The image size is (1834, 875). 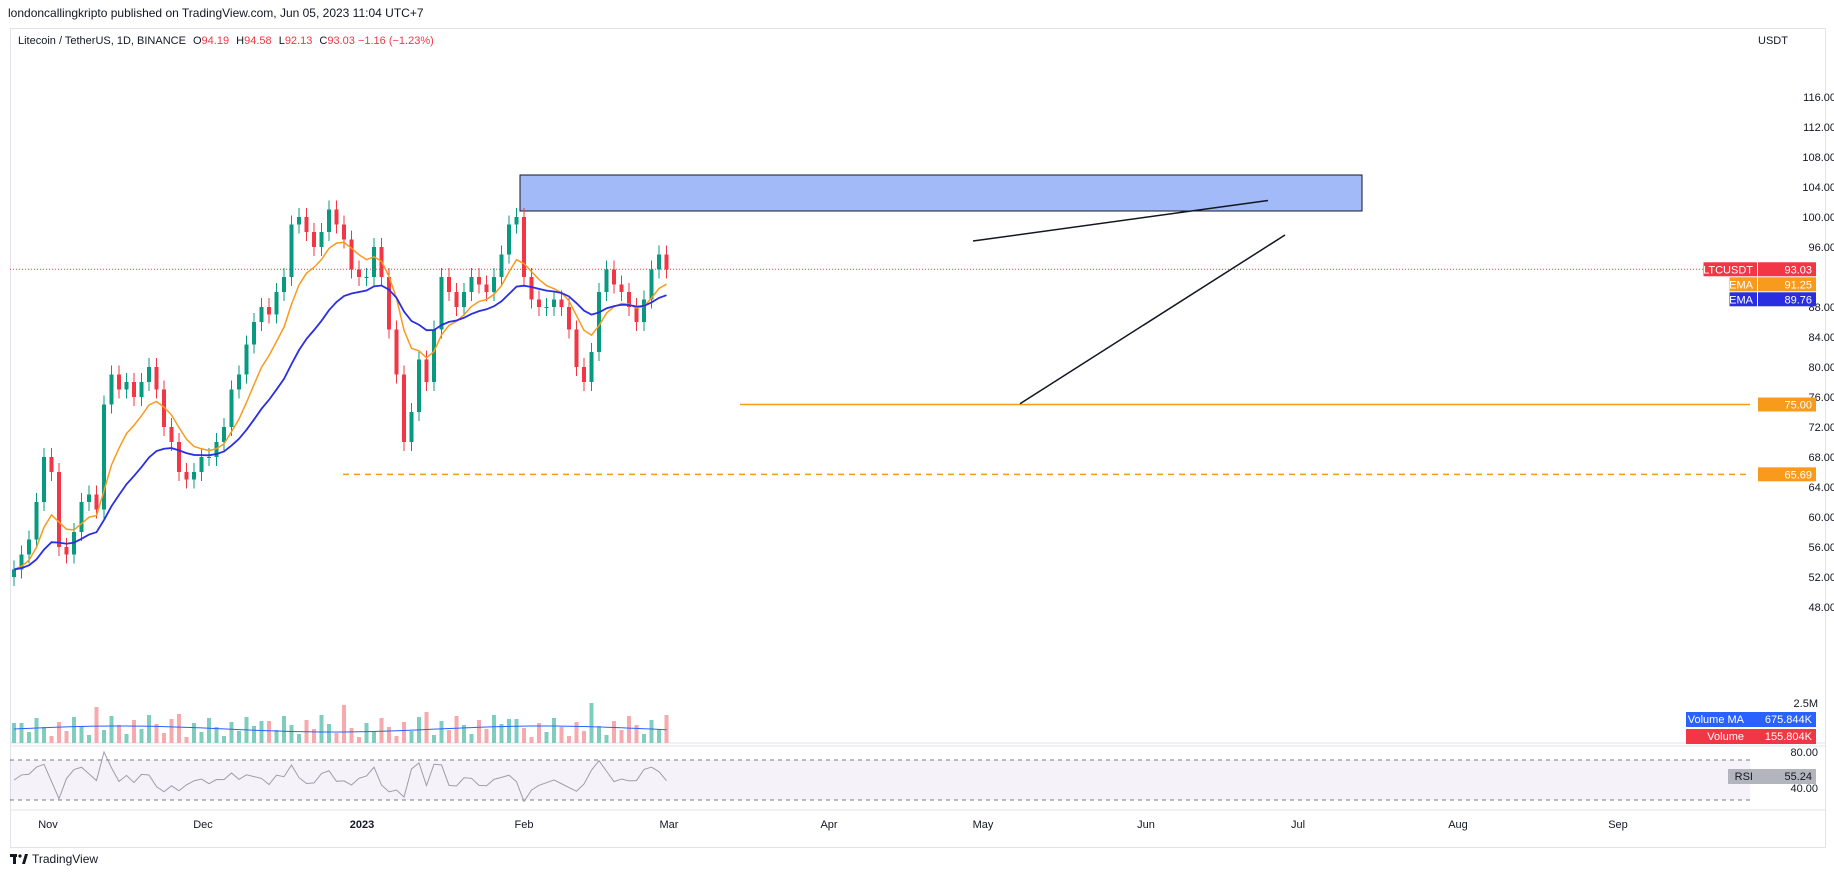 What do you see at coordinates (1821, 518) in the screenshot?
I see `price-tick-label: 60.00` at bounding box center [1821, 518].